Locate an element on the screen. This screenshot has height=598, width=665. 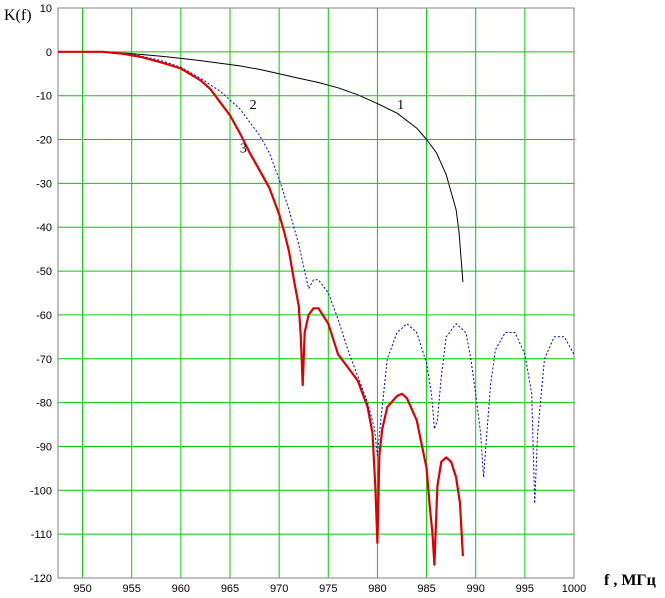
x-tick-label: 990 is located at coordinates (476, 589).